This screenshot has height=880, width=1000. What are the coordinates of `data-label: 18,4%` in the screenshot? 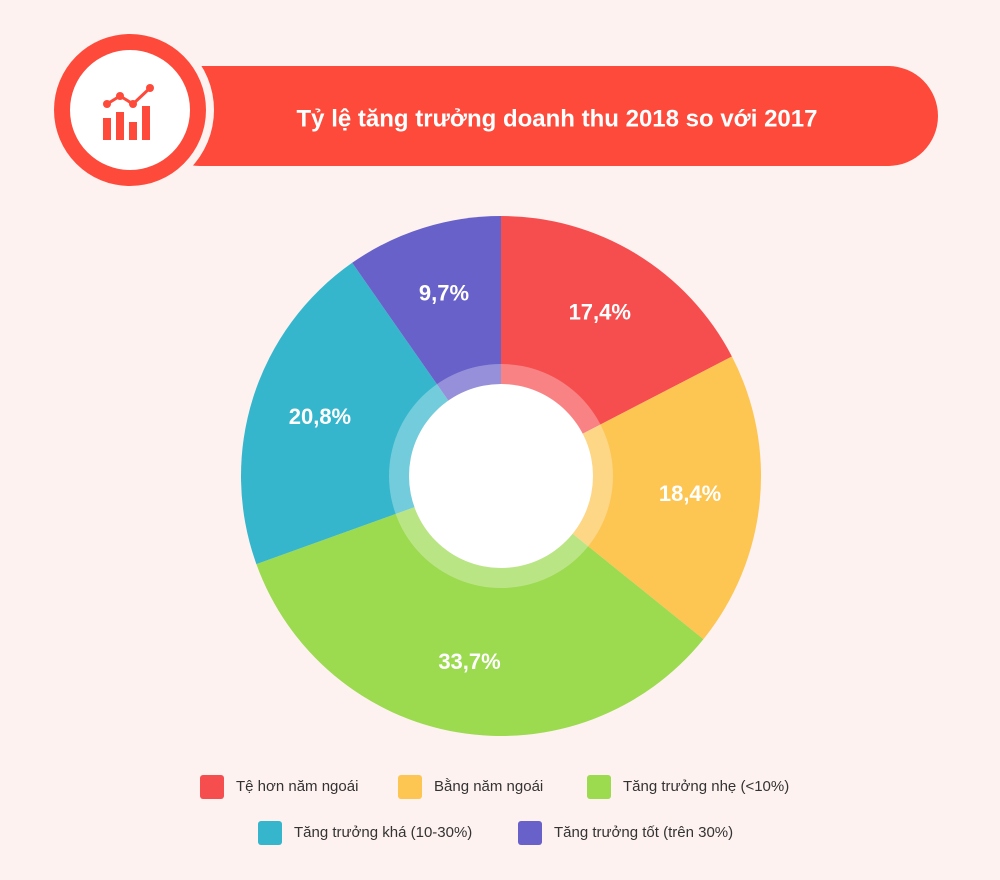 It's located at (690, 493).